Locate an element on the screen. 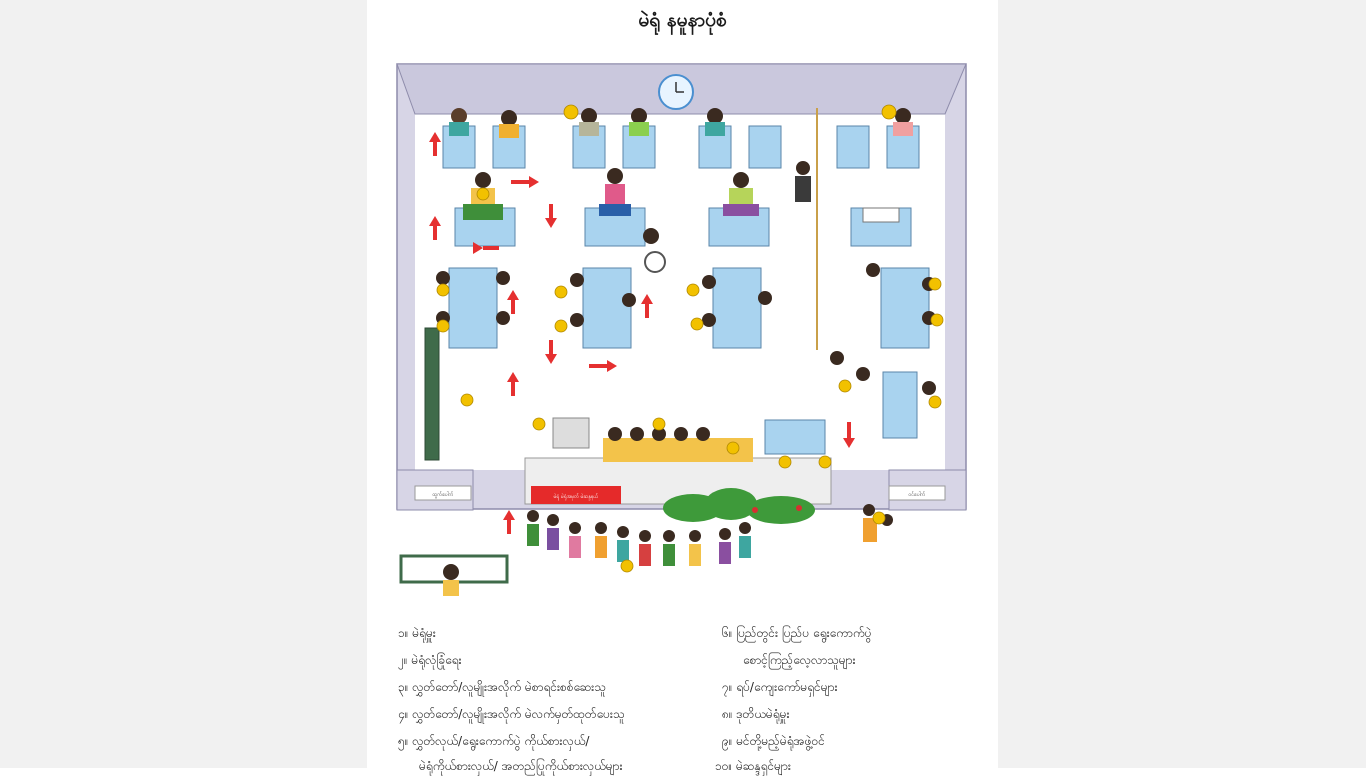  voters-in-booths is located at coordinates (681, 123).